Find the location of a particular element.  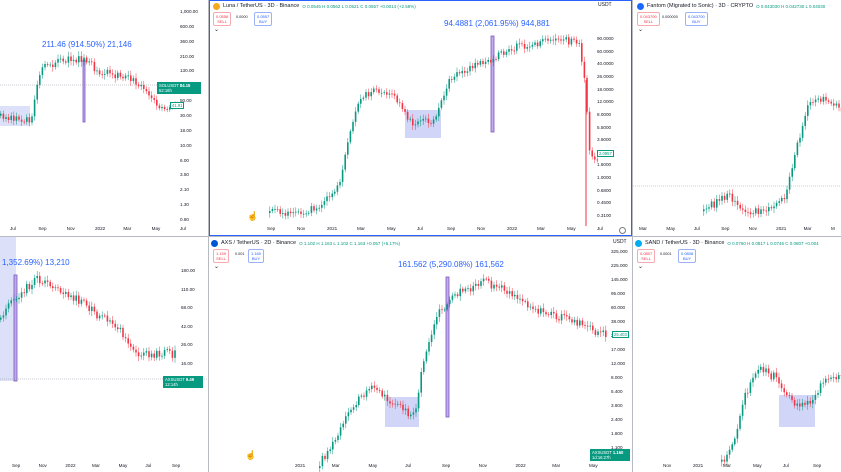

axis-unit: USDT is located at coordinates (620, 242).